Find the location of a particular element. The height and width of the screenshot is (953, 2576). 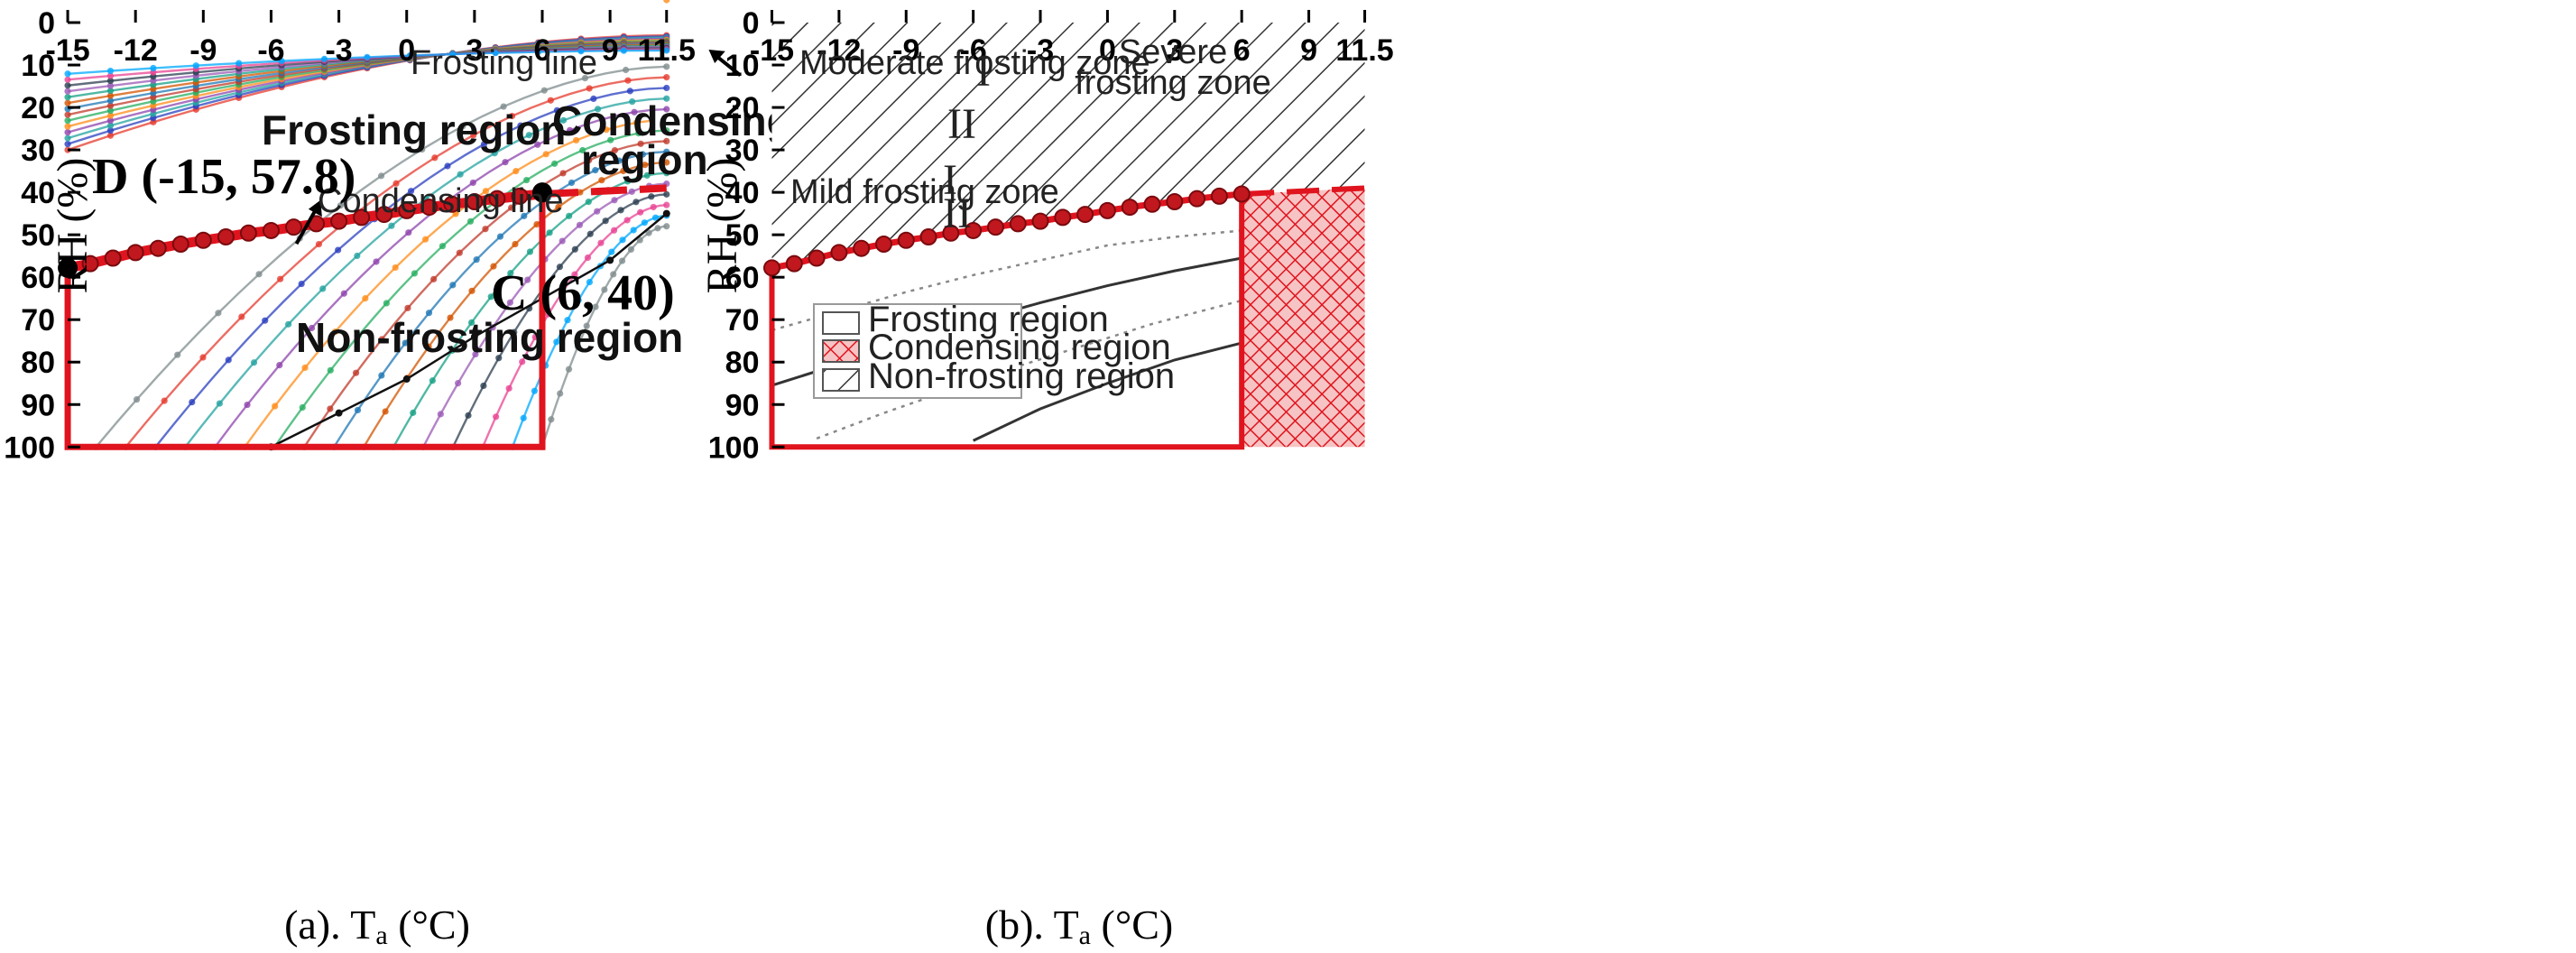

condensing-region-label-line2: region is located at coordinates (644, 160).